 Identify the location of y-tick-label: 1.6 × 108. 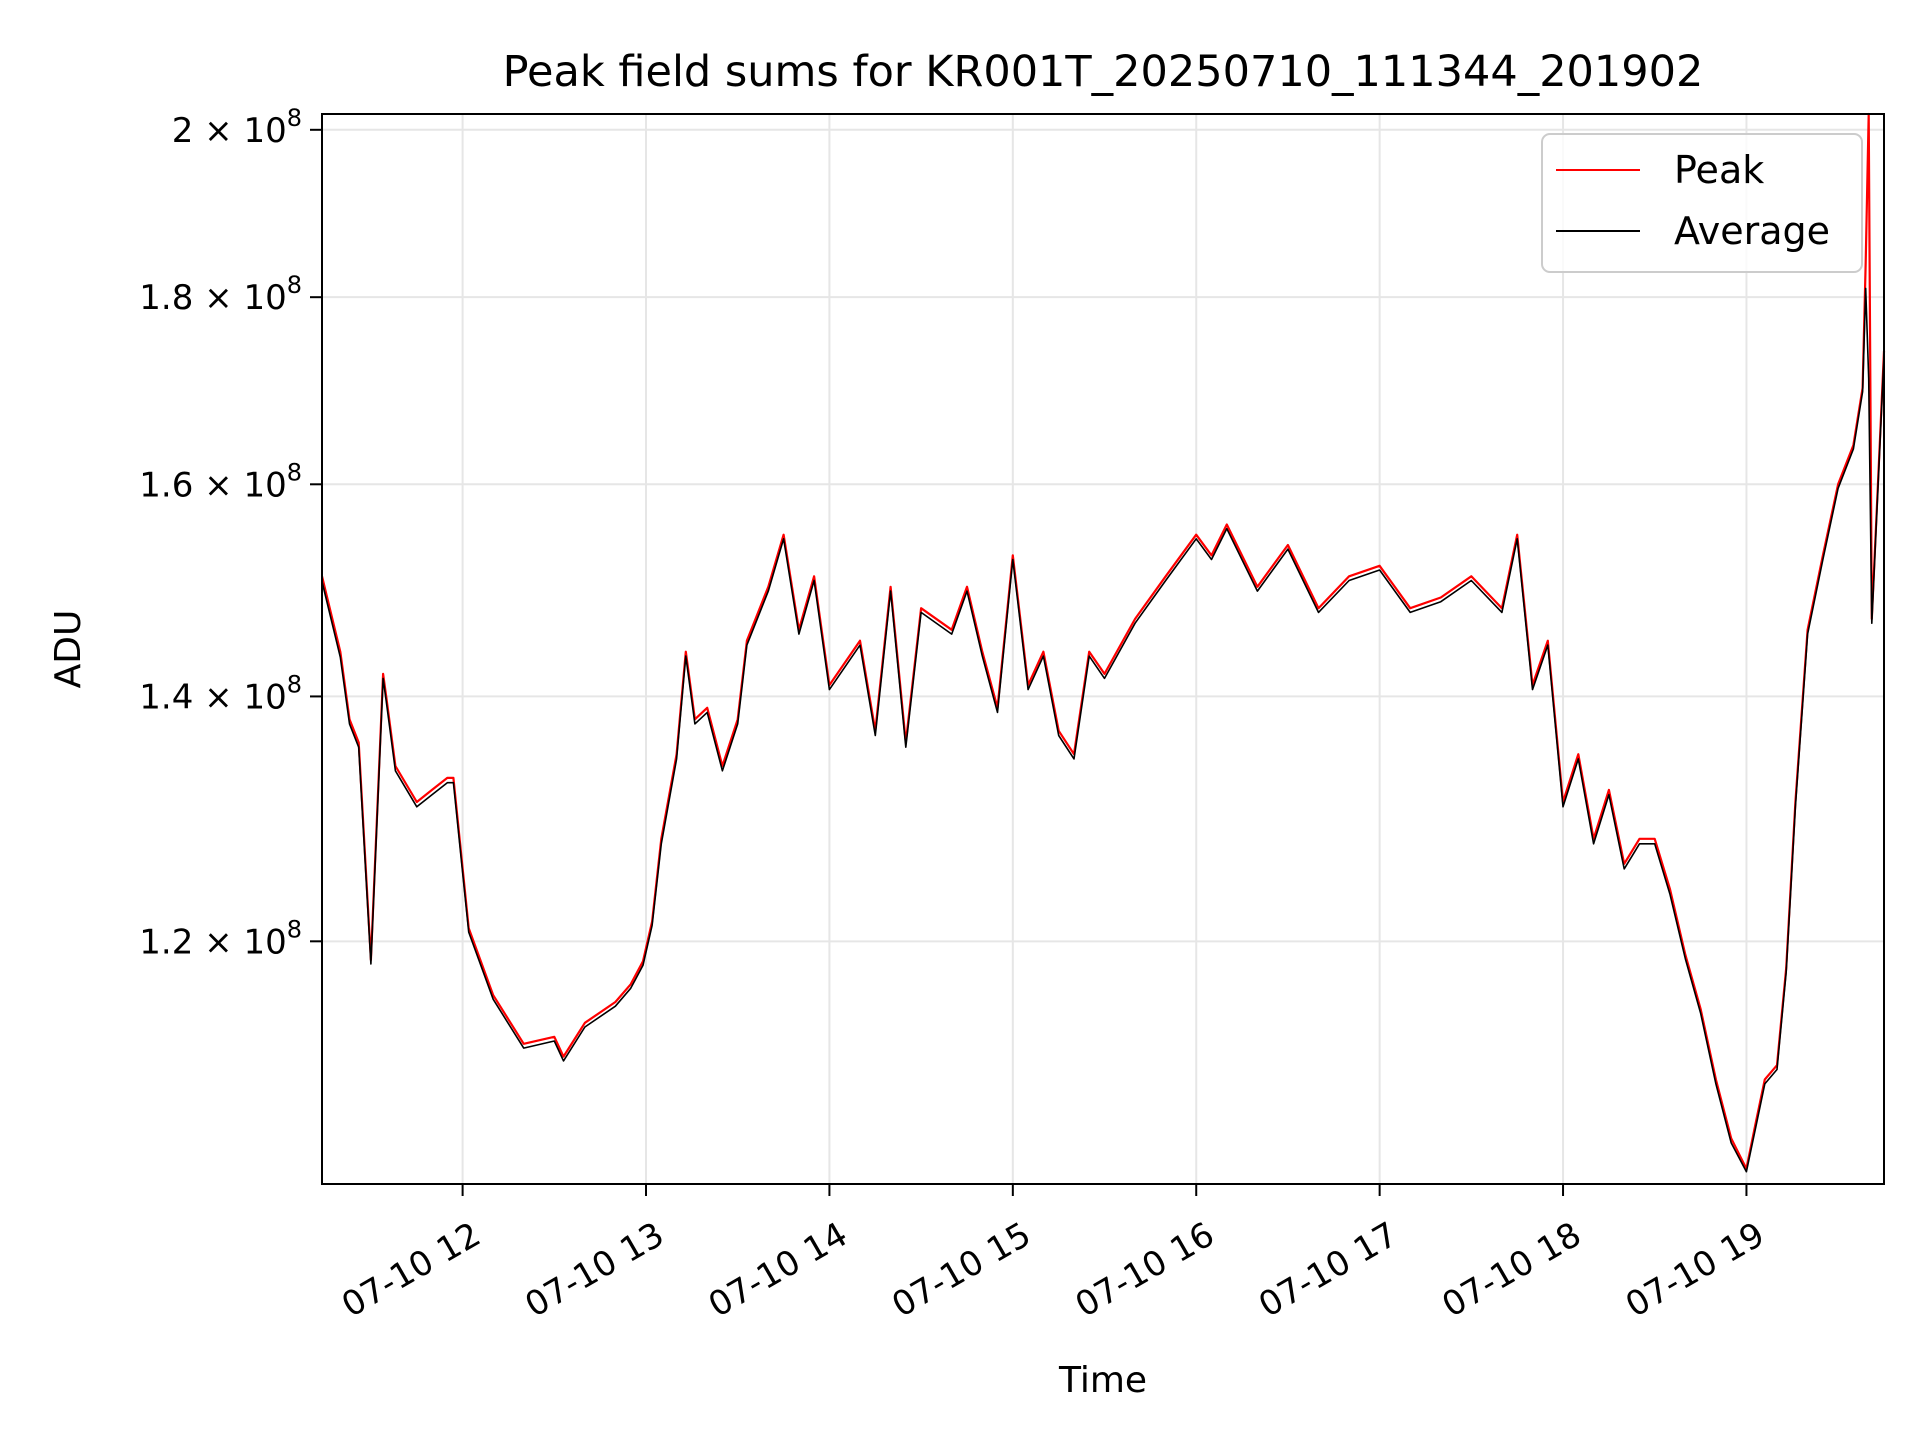
(220, 481).